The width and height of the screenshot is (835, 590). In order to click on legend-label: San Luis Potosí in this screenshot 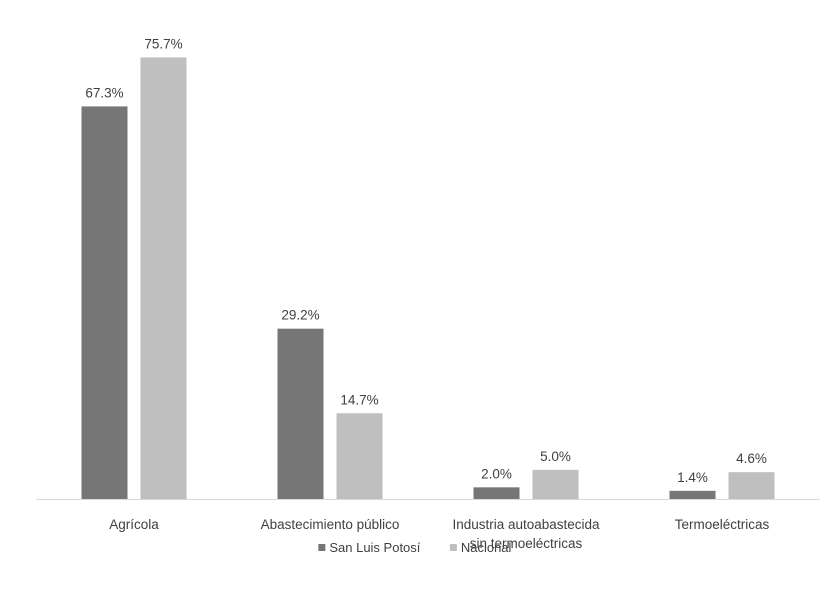, I will do `click(374, 547)`.